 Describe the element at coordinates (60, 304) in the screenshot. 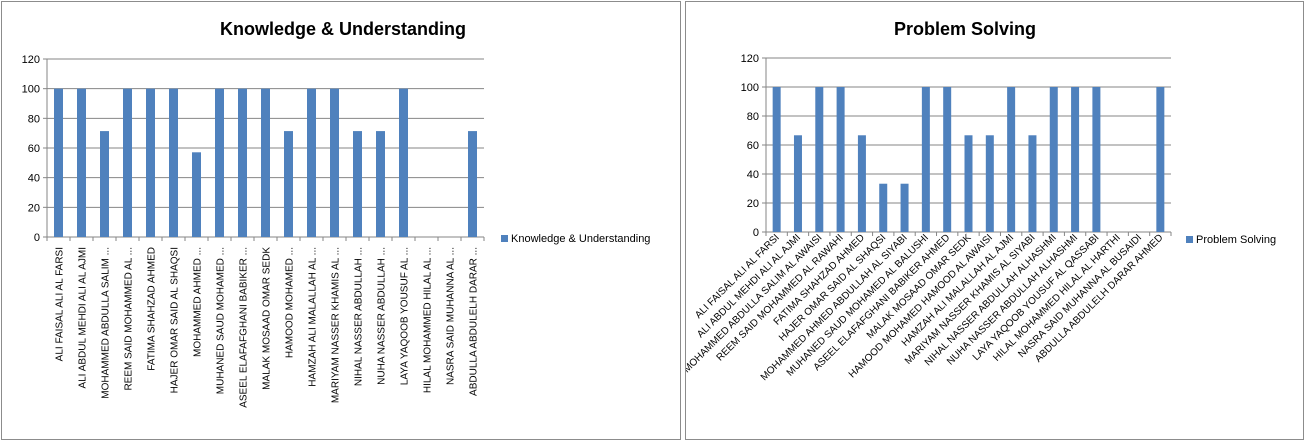

I see `x-category-label: ALI FAISAL ALI AL FARSI` at that location.